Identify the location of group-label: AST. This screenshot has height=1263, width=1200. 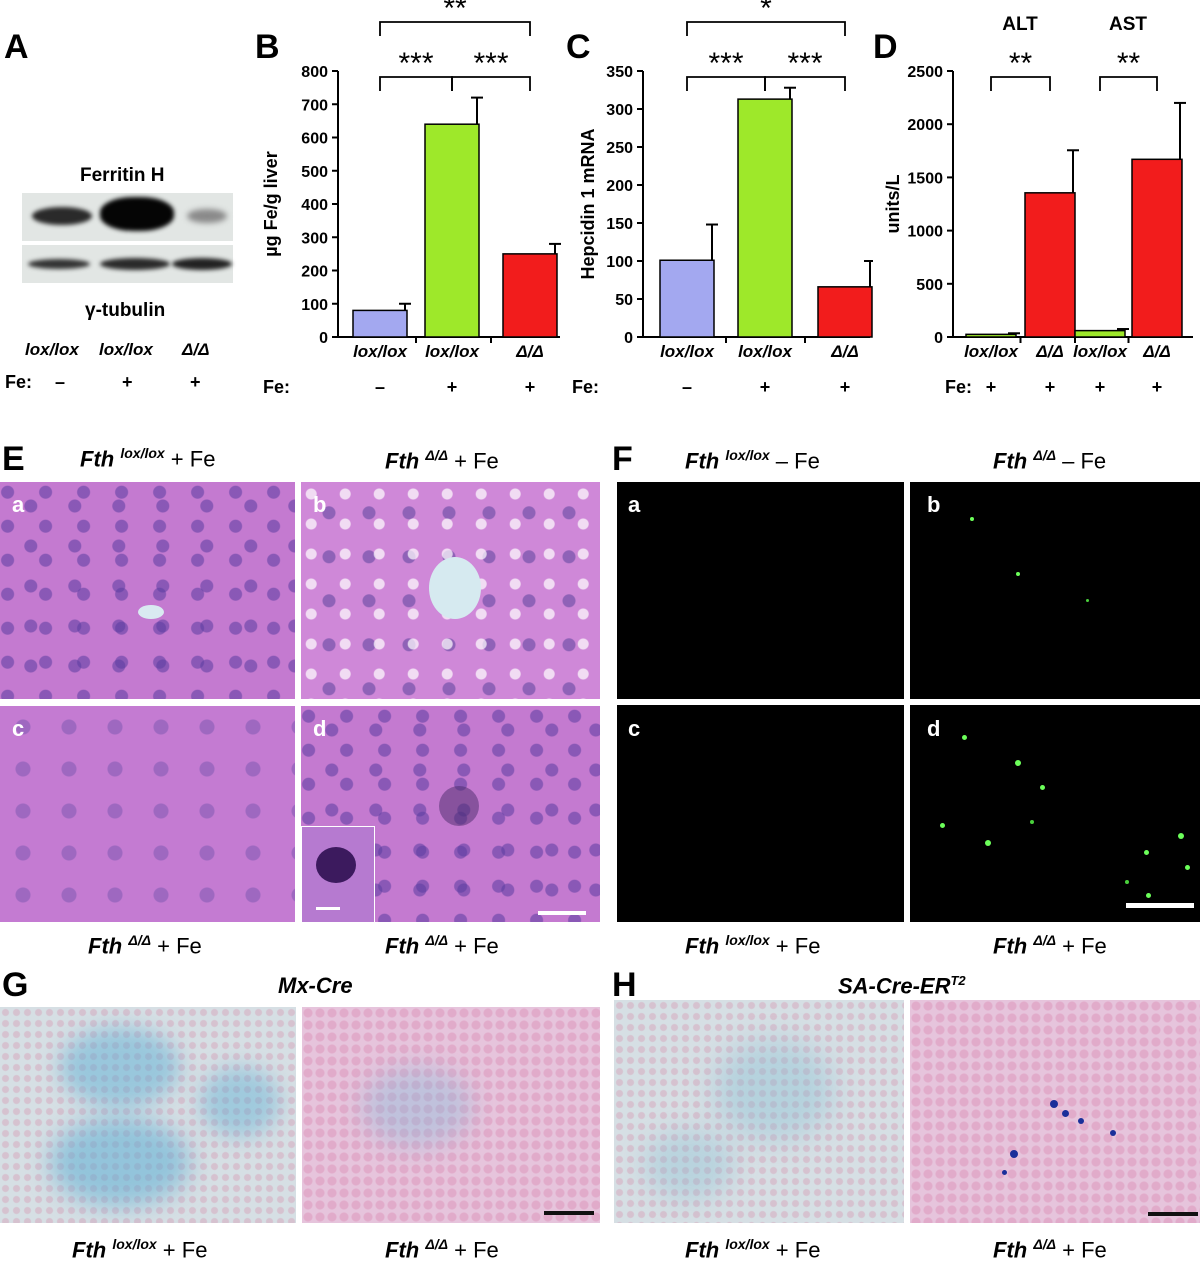
(1128, 24).